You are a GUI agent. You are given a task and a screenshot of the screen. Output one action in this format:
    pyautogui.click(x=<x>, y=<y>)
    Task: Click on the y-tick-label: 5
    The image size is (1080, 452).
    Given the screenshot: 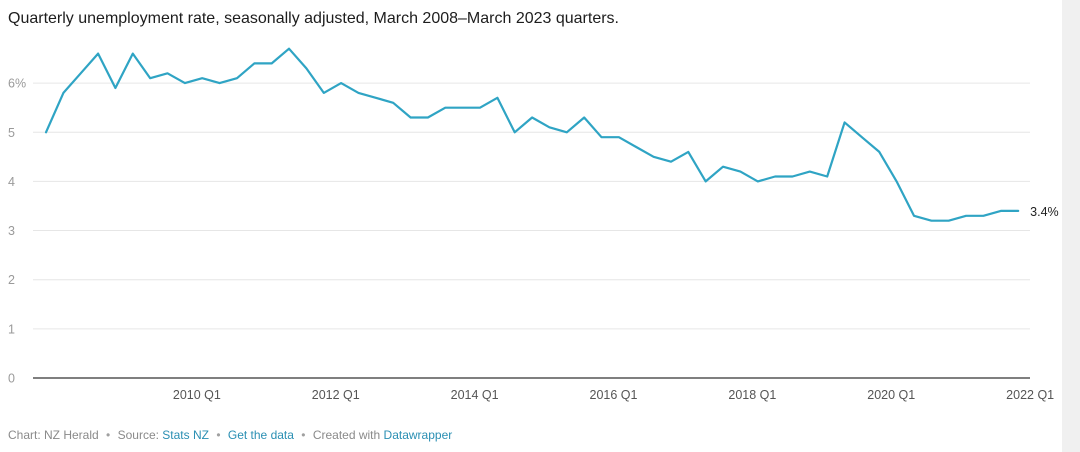 What is the action you would take?
    pyautogui.click(x=11, y=133)
    